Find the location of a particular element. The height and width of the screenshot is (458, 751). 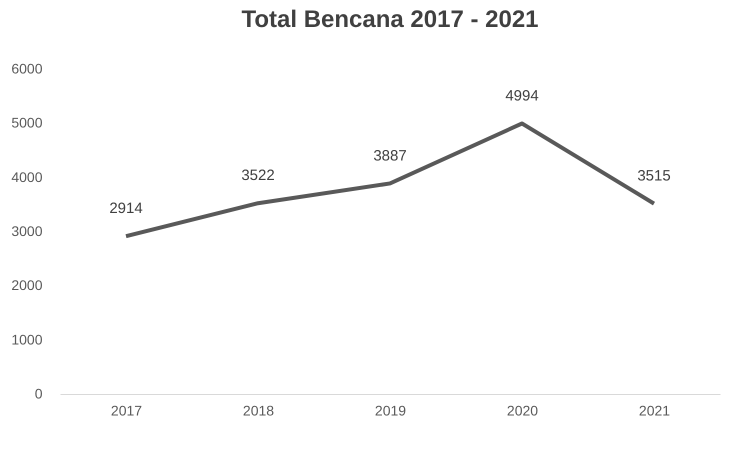

y-tick-label: 4000 is located at coordinates (27, 176).